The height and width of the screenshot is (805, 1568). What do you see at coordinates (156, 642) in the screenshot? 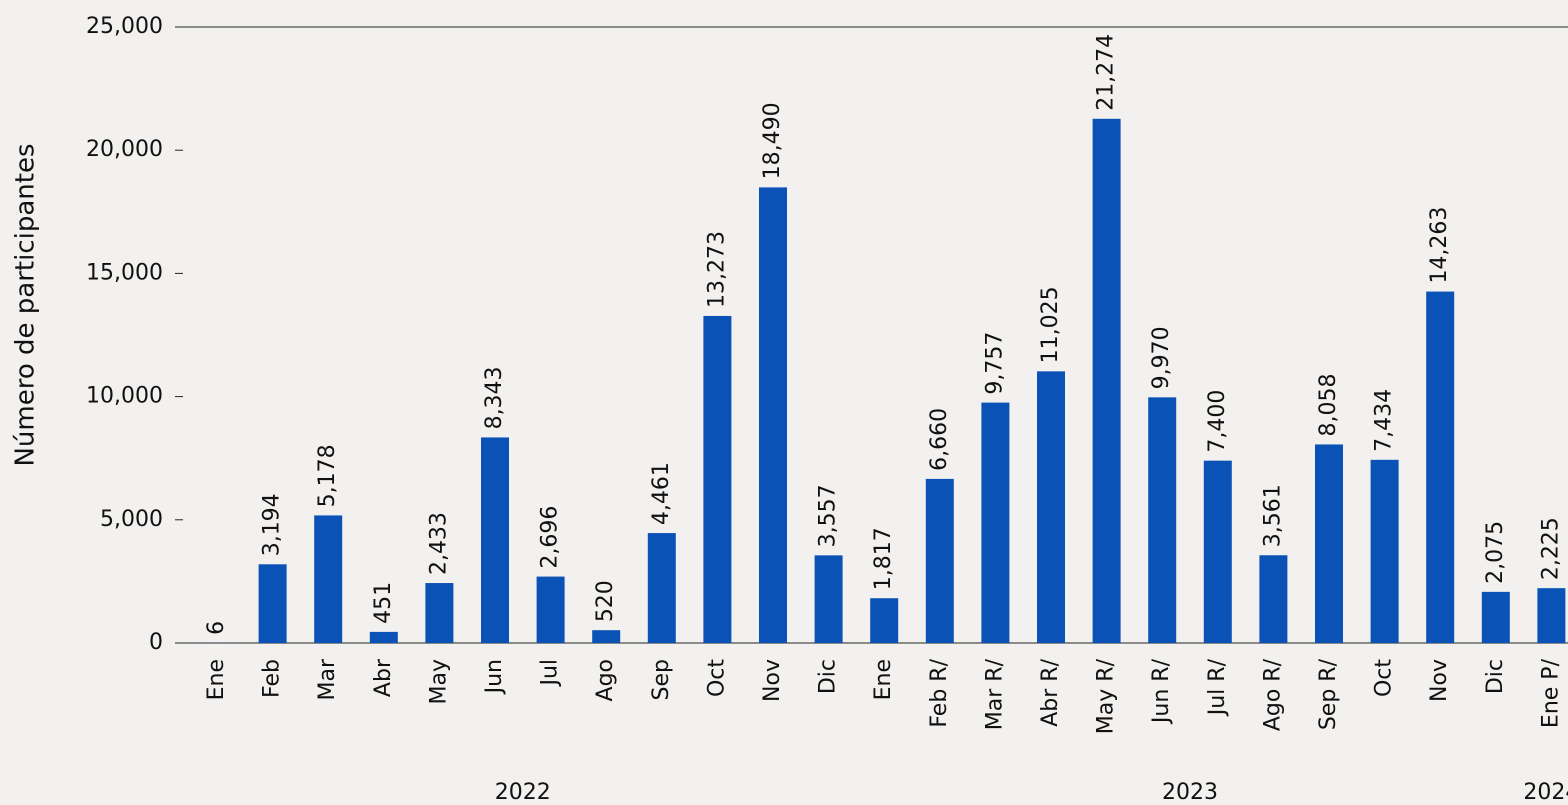
I see `y-tick-label: 0` at bounding box center [156, 642].